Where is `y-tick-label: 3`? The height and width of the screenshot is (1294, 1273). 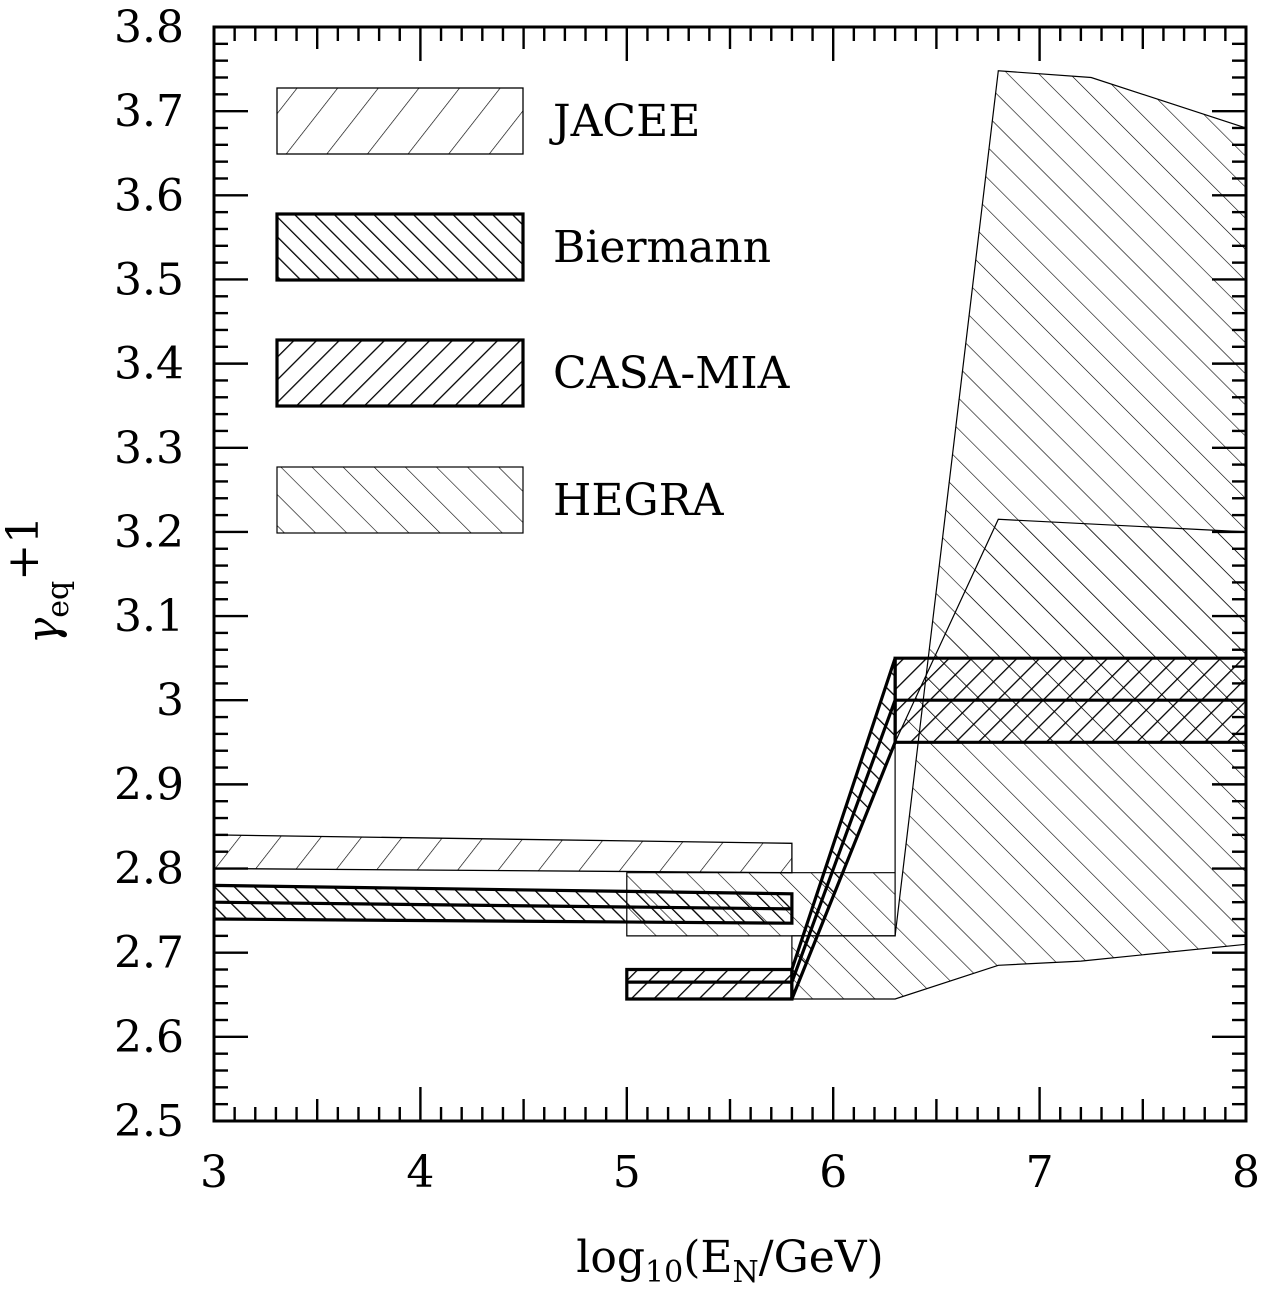 y-tick-label: 3 is located at coordinates (170, 700).